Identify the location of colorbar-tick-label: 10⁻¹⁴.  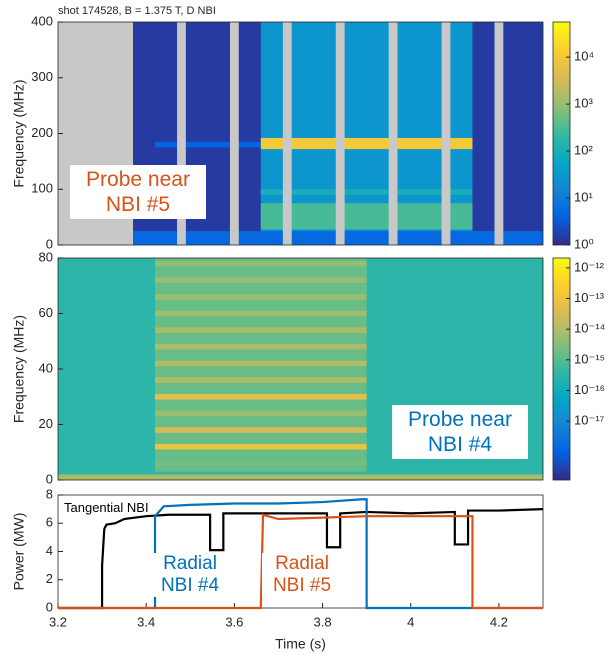
(589, 328).